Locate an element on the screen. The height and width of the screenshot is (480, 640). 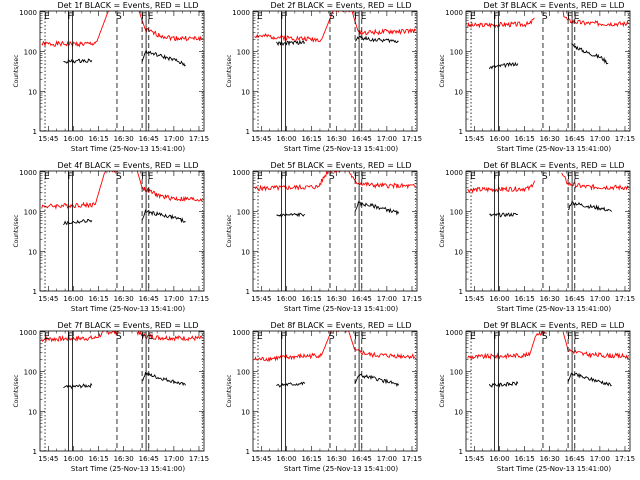
panel-title: Det 8f BLACK = Events, RED = LLD is located at coordinates (340, 325).